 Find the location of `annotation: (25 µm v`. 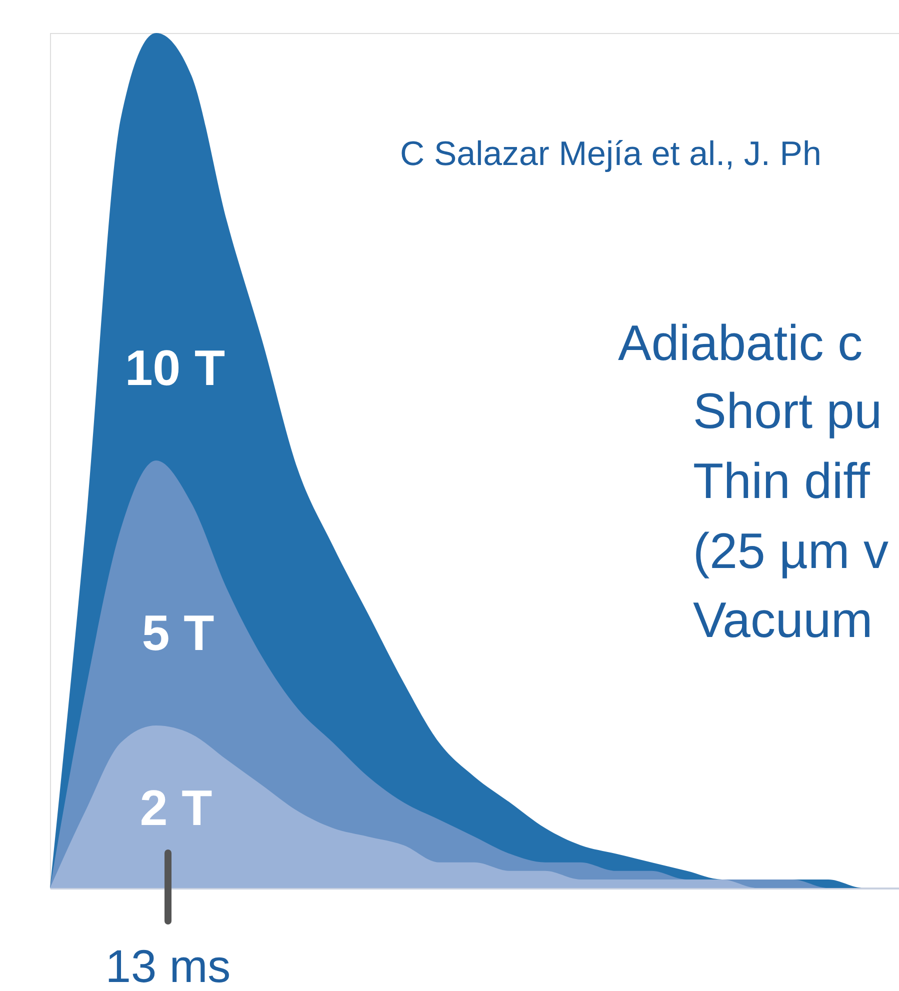

annotation: (25 µm v is located at coordinates (791, 551).